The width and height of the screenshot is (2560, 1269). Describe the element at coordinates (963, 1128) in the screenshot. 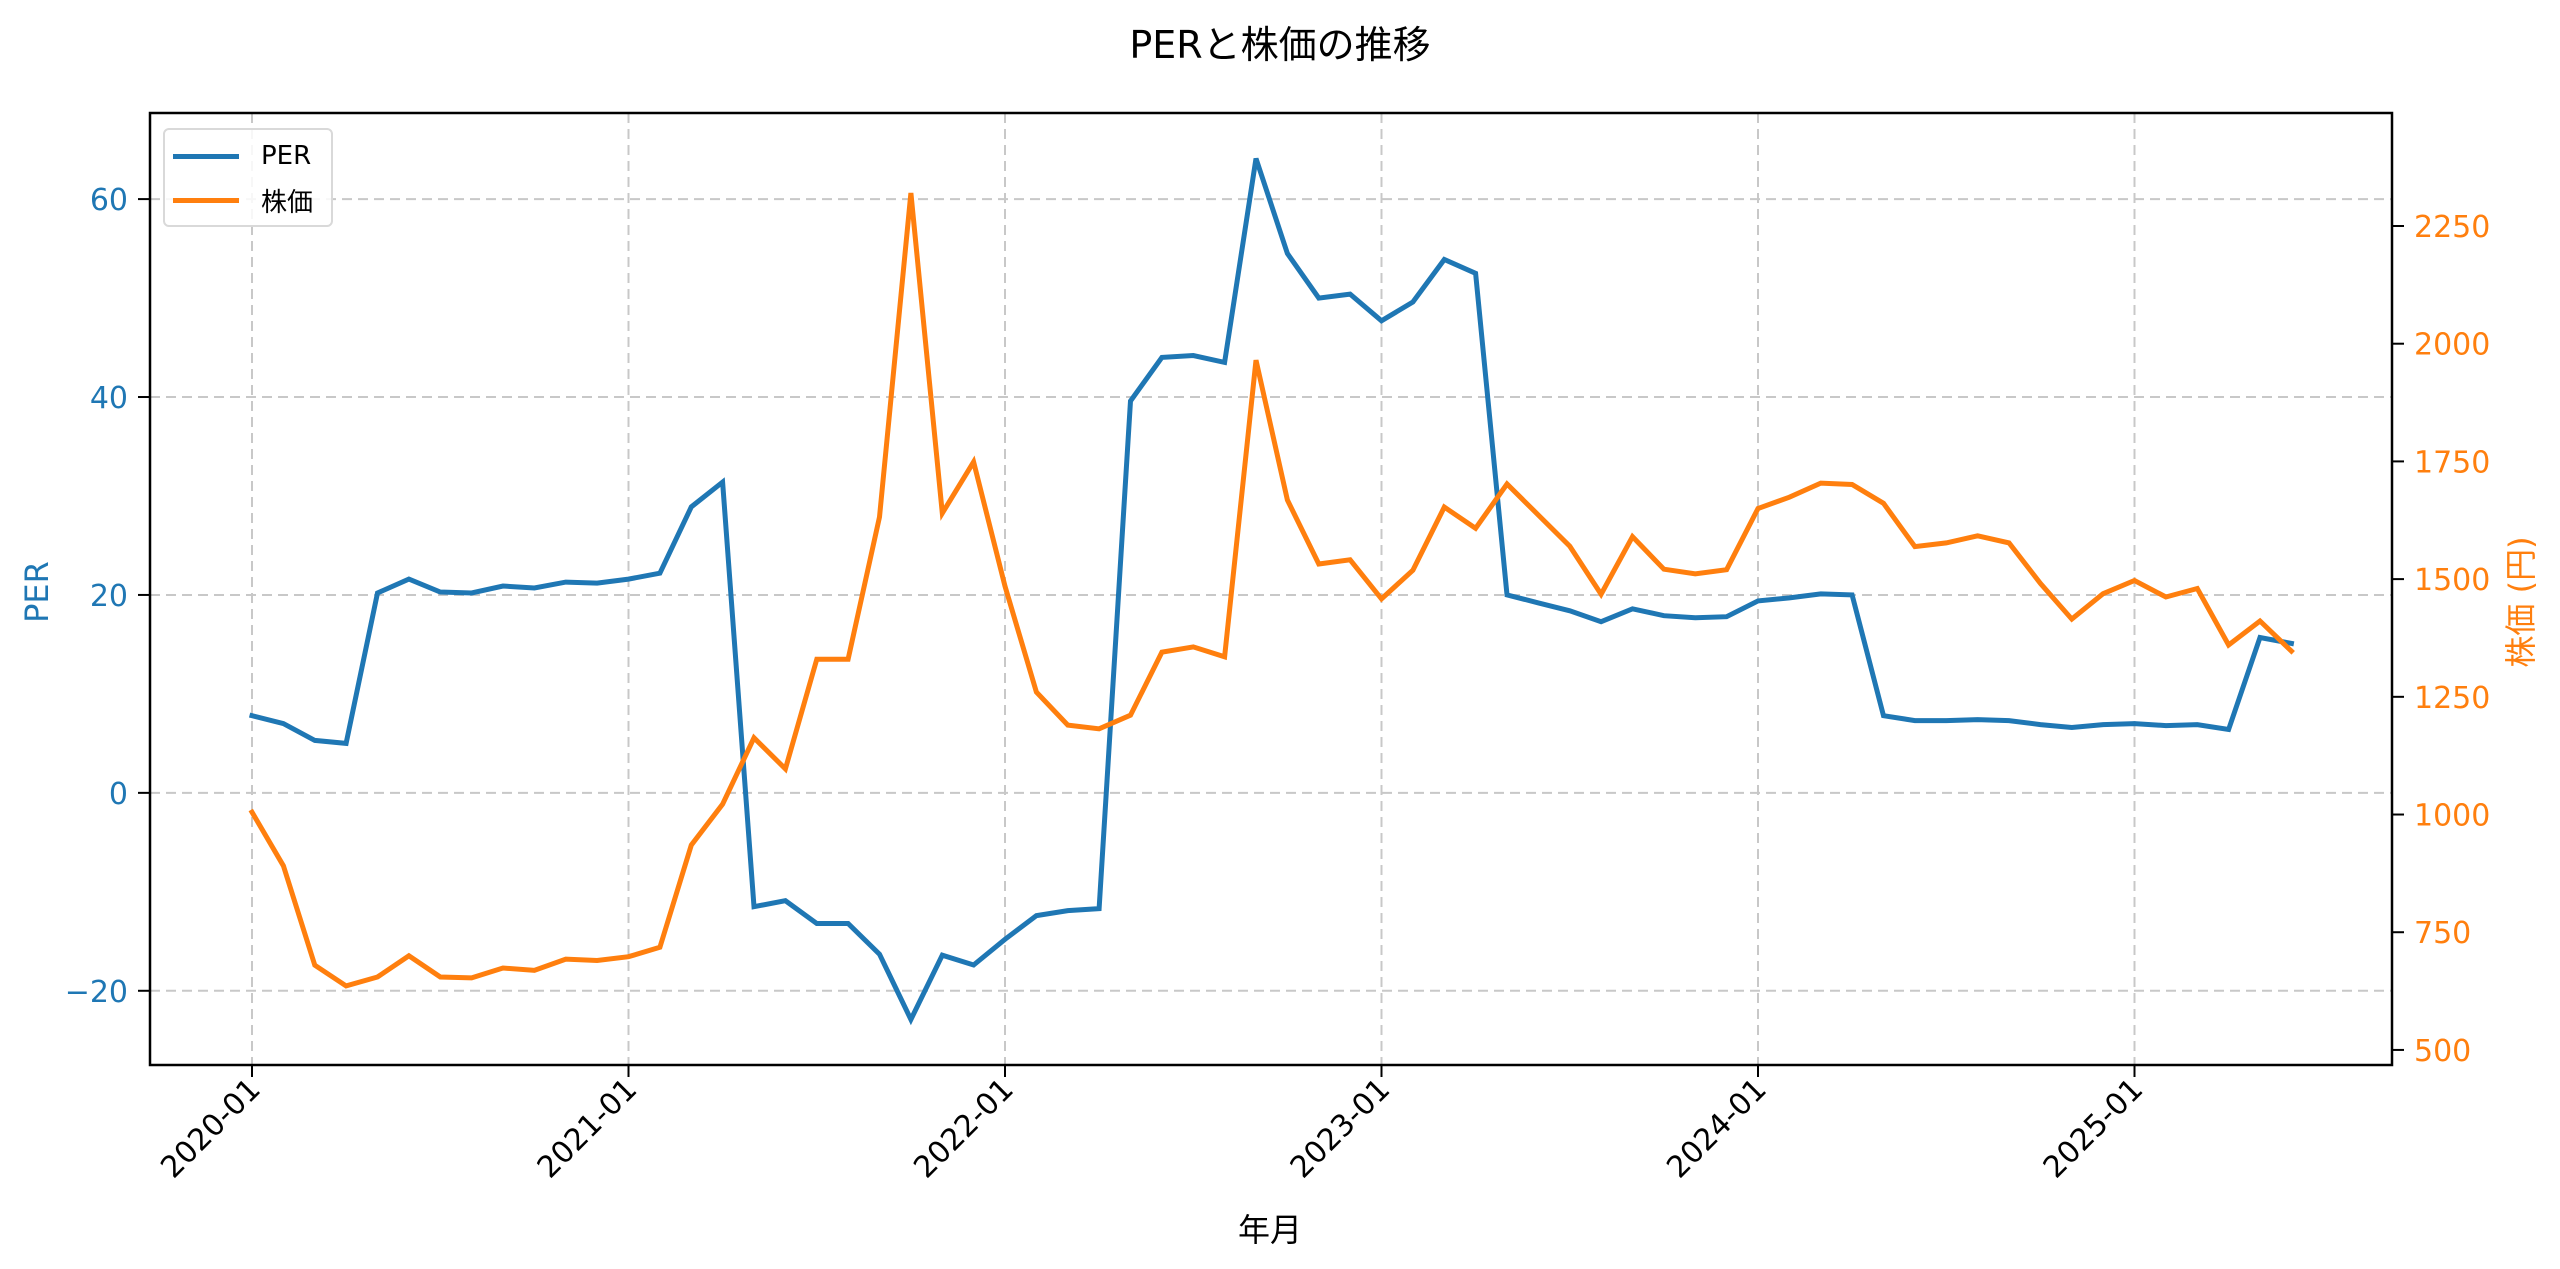

I see `x-tick-label: 2022-01` at that location.